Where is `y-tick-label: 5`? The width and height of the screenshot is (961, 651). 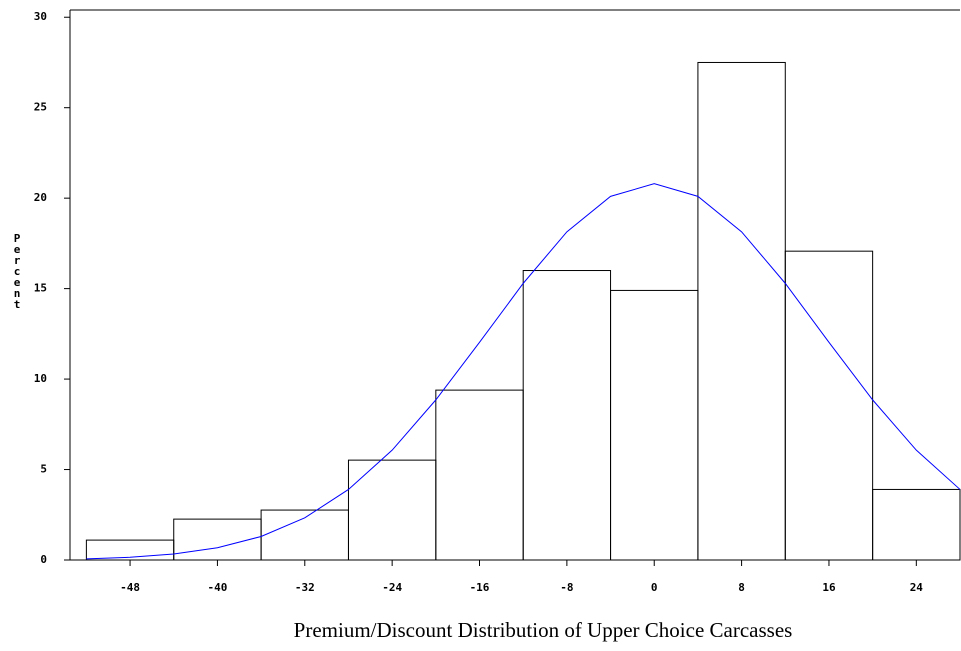 y-tick-label: 5 is located at coordinates (43, 469).